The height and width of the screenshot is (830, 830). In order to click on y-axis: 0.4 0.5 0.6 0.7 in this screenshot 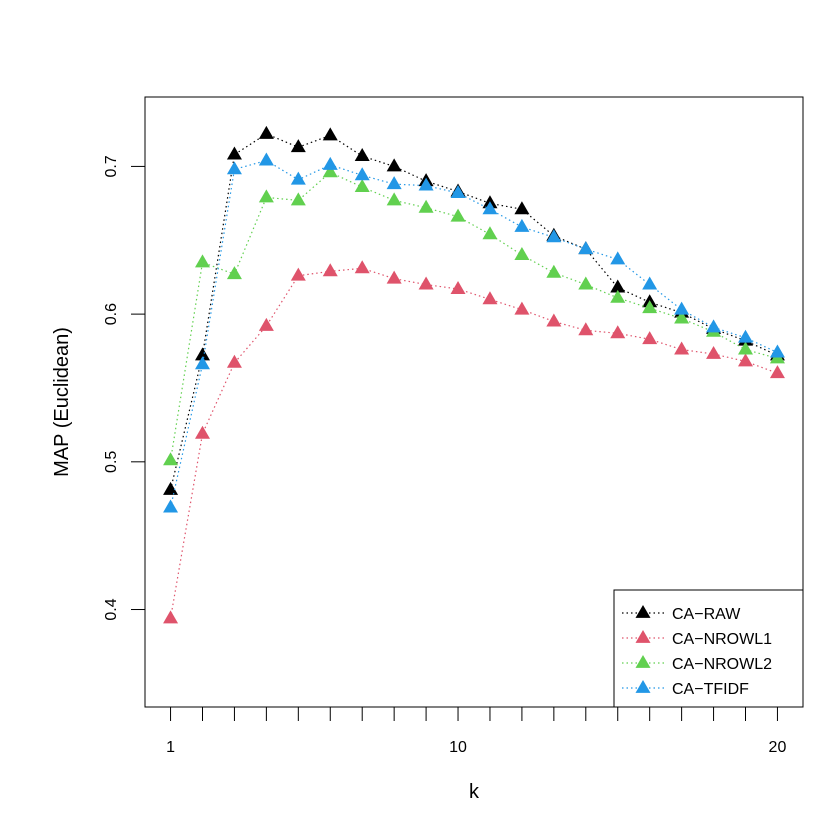, I will do `click(124, 388)`.